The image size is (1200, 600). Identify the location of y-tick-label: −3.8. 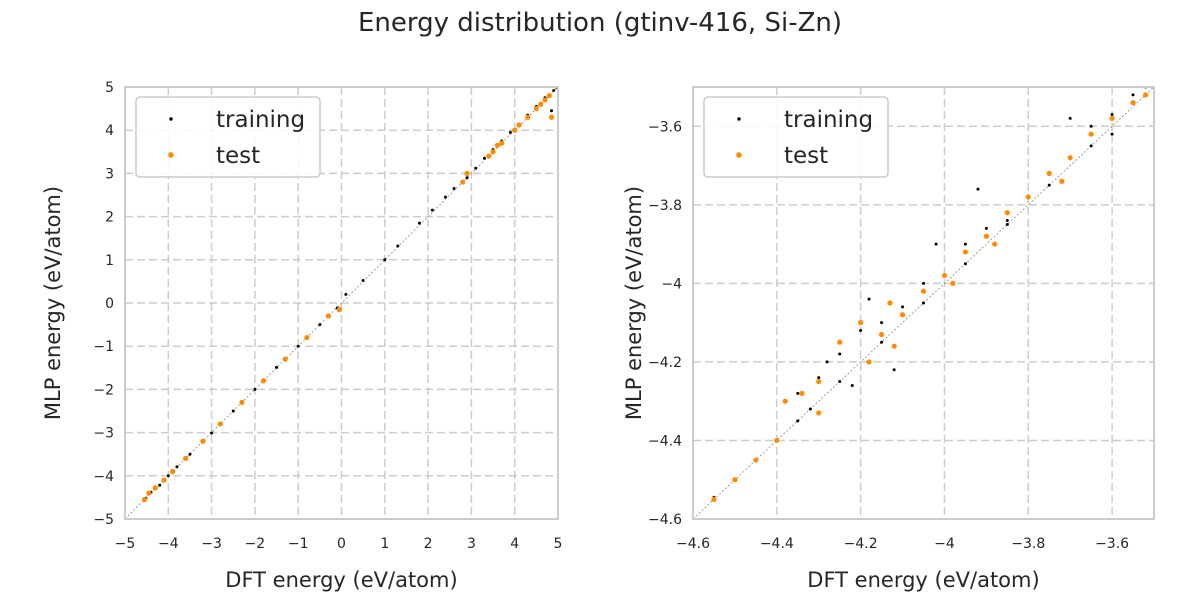
(665, 206).